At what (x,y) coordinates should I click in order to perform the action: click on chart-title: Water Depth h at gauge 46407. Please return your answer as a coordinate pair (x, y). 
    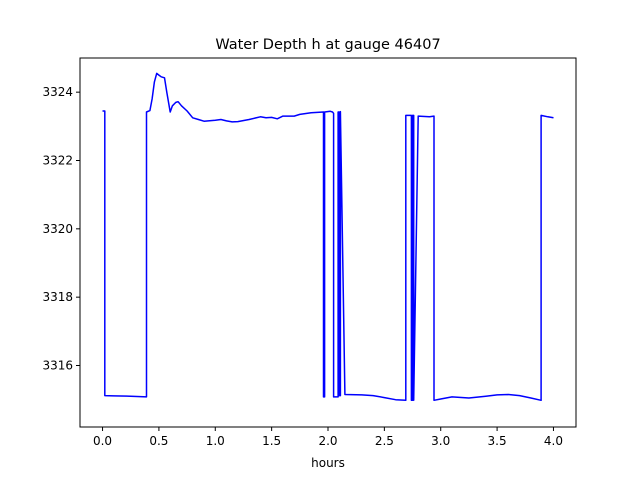
    Looking at the image, I should click on (327, 45).